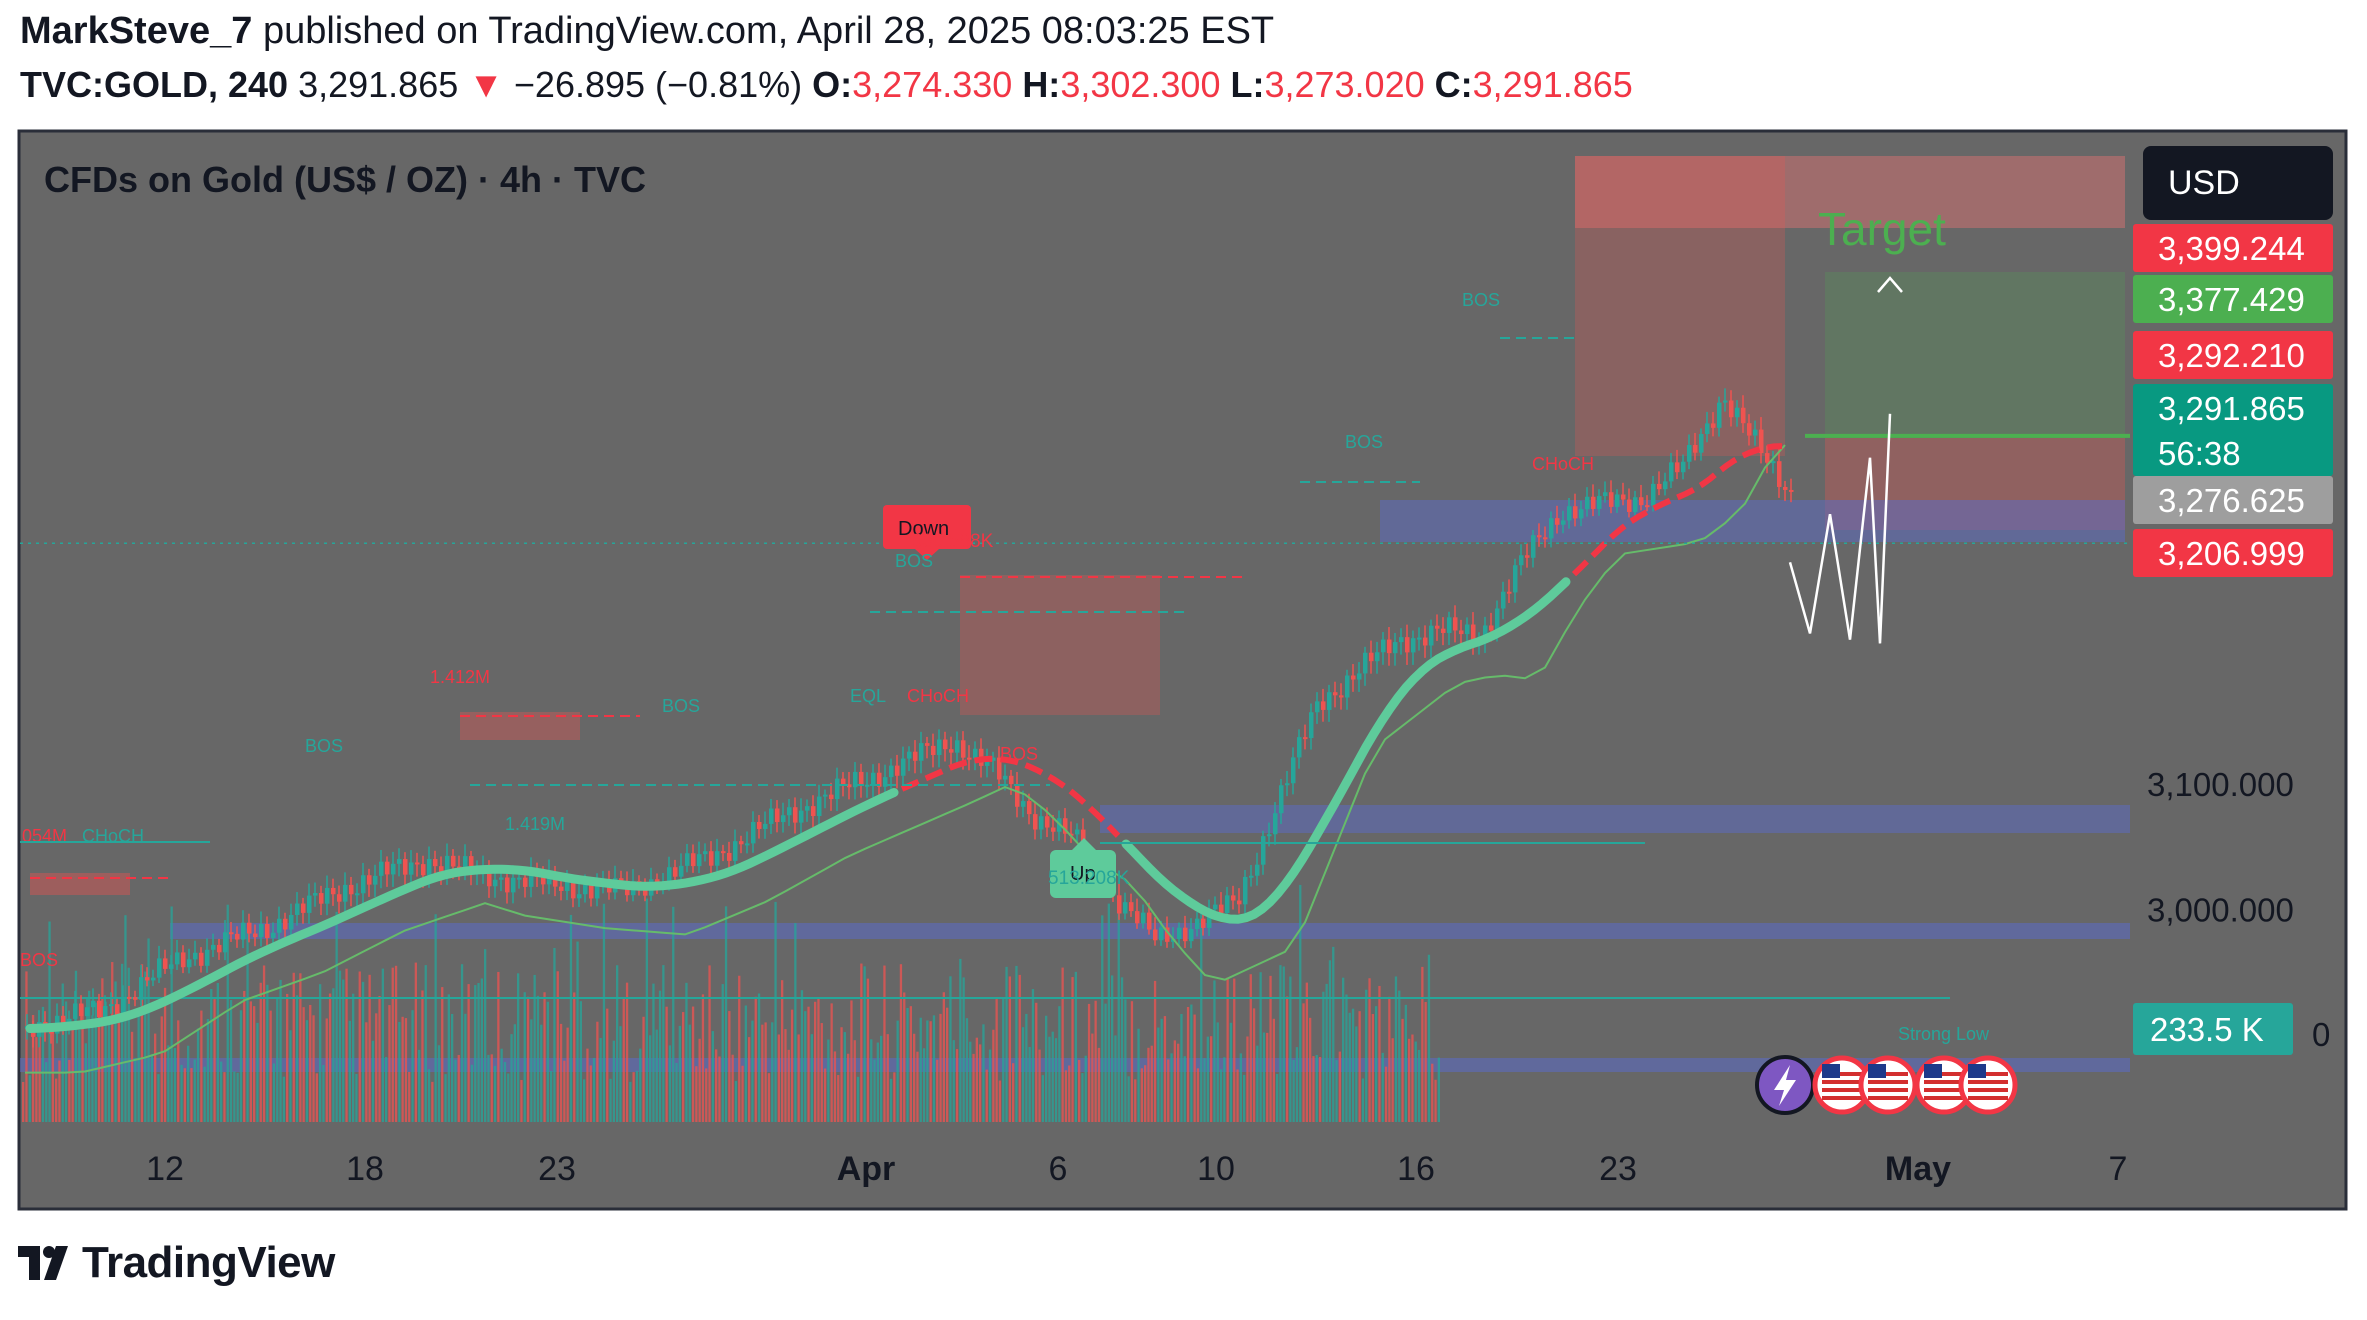 This screenshot has width=2367, height=1320. I want to click on price-label-text: 3,291.865, so click(2231, 408).